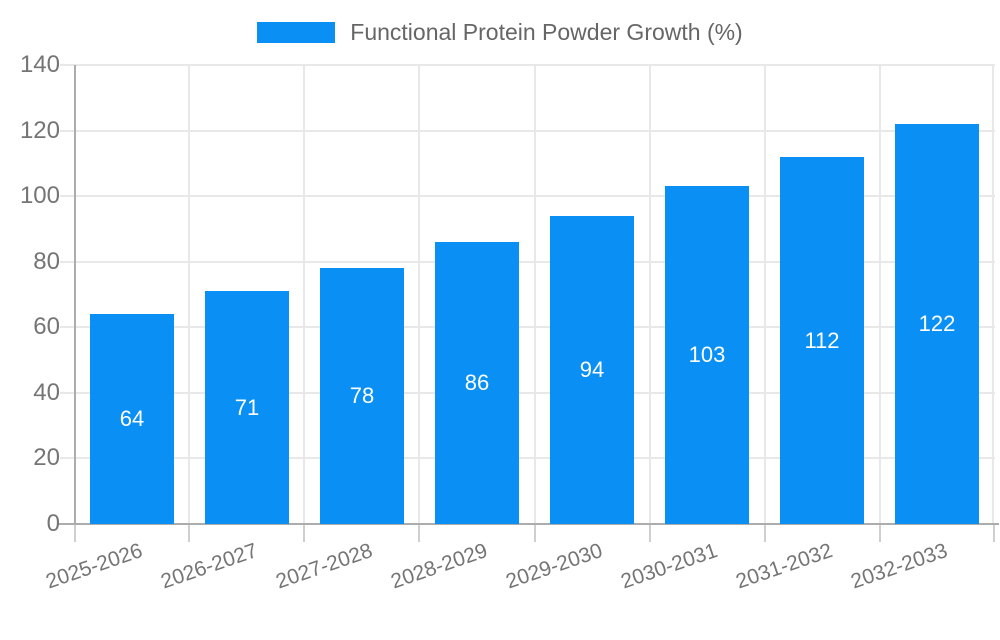 The width and height of the screenshot is (1000, 640). I want to click on legend-label: Functional Protein Powder Growth (%), so click(546, 31).